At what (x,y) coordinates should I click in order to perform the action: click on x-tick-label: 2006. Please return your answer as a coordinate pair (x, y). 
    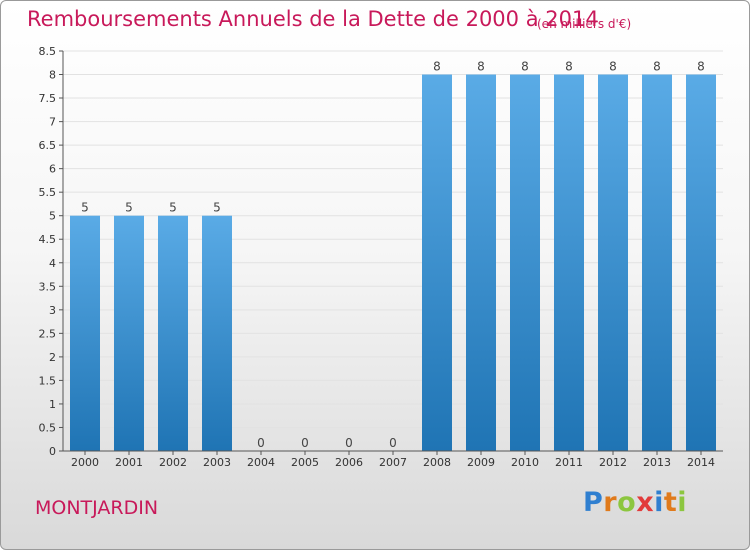
    Looking at the image, I should click on (349, 462).